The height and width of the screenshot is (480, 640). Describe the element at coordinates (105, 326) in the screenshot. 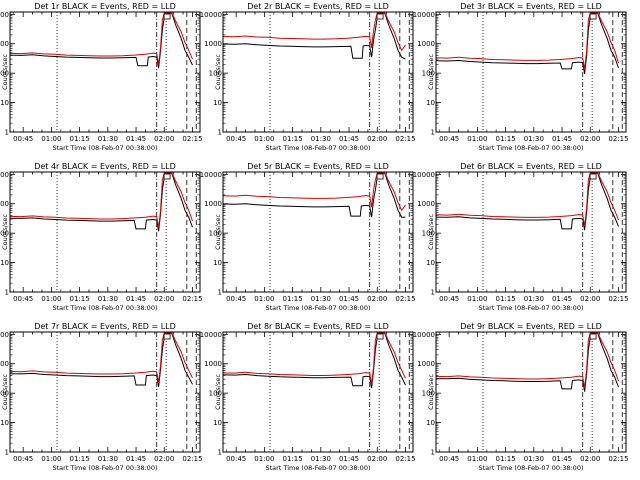

I see `chart-title: Det 7r BLACK = Events, RED = LLD` at that location.